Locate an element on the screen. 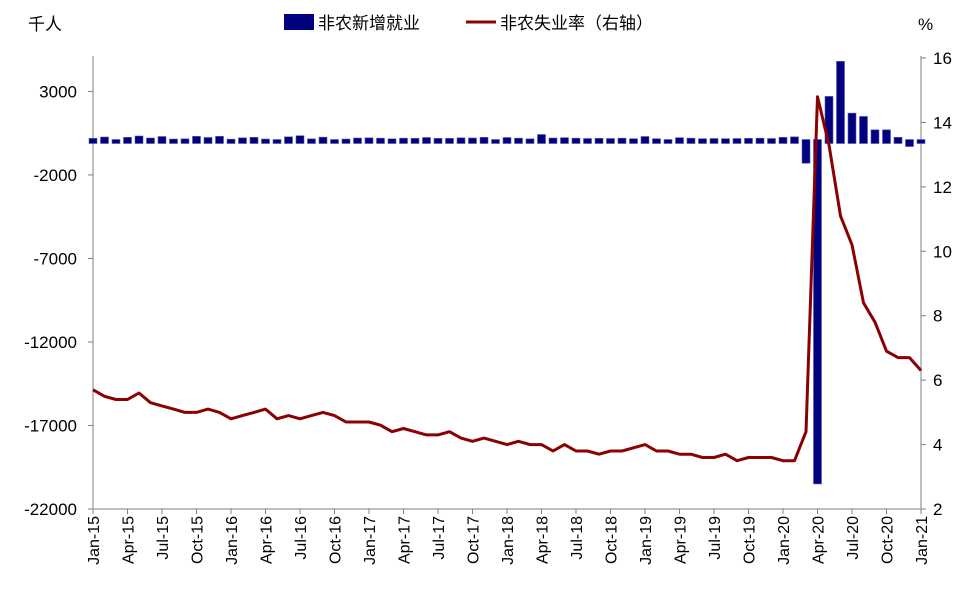 The width and height of the screenshot is (973, 603). x-tick-label: Oct-19 is located at coordinates (750, 540).